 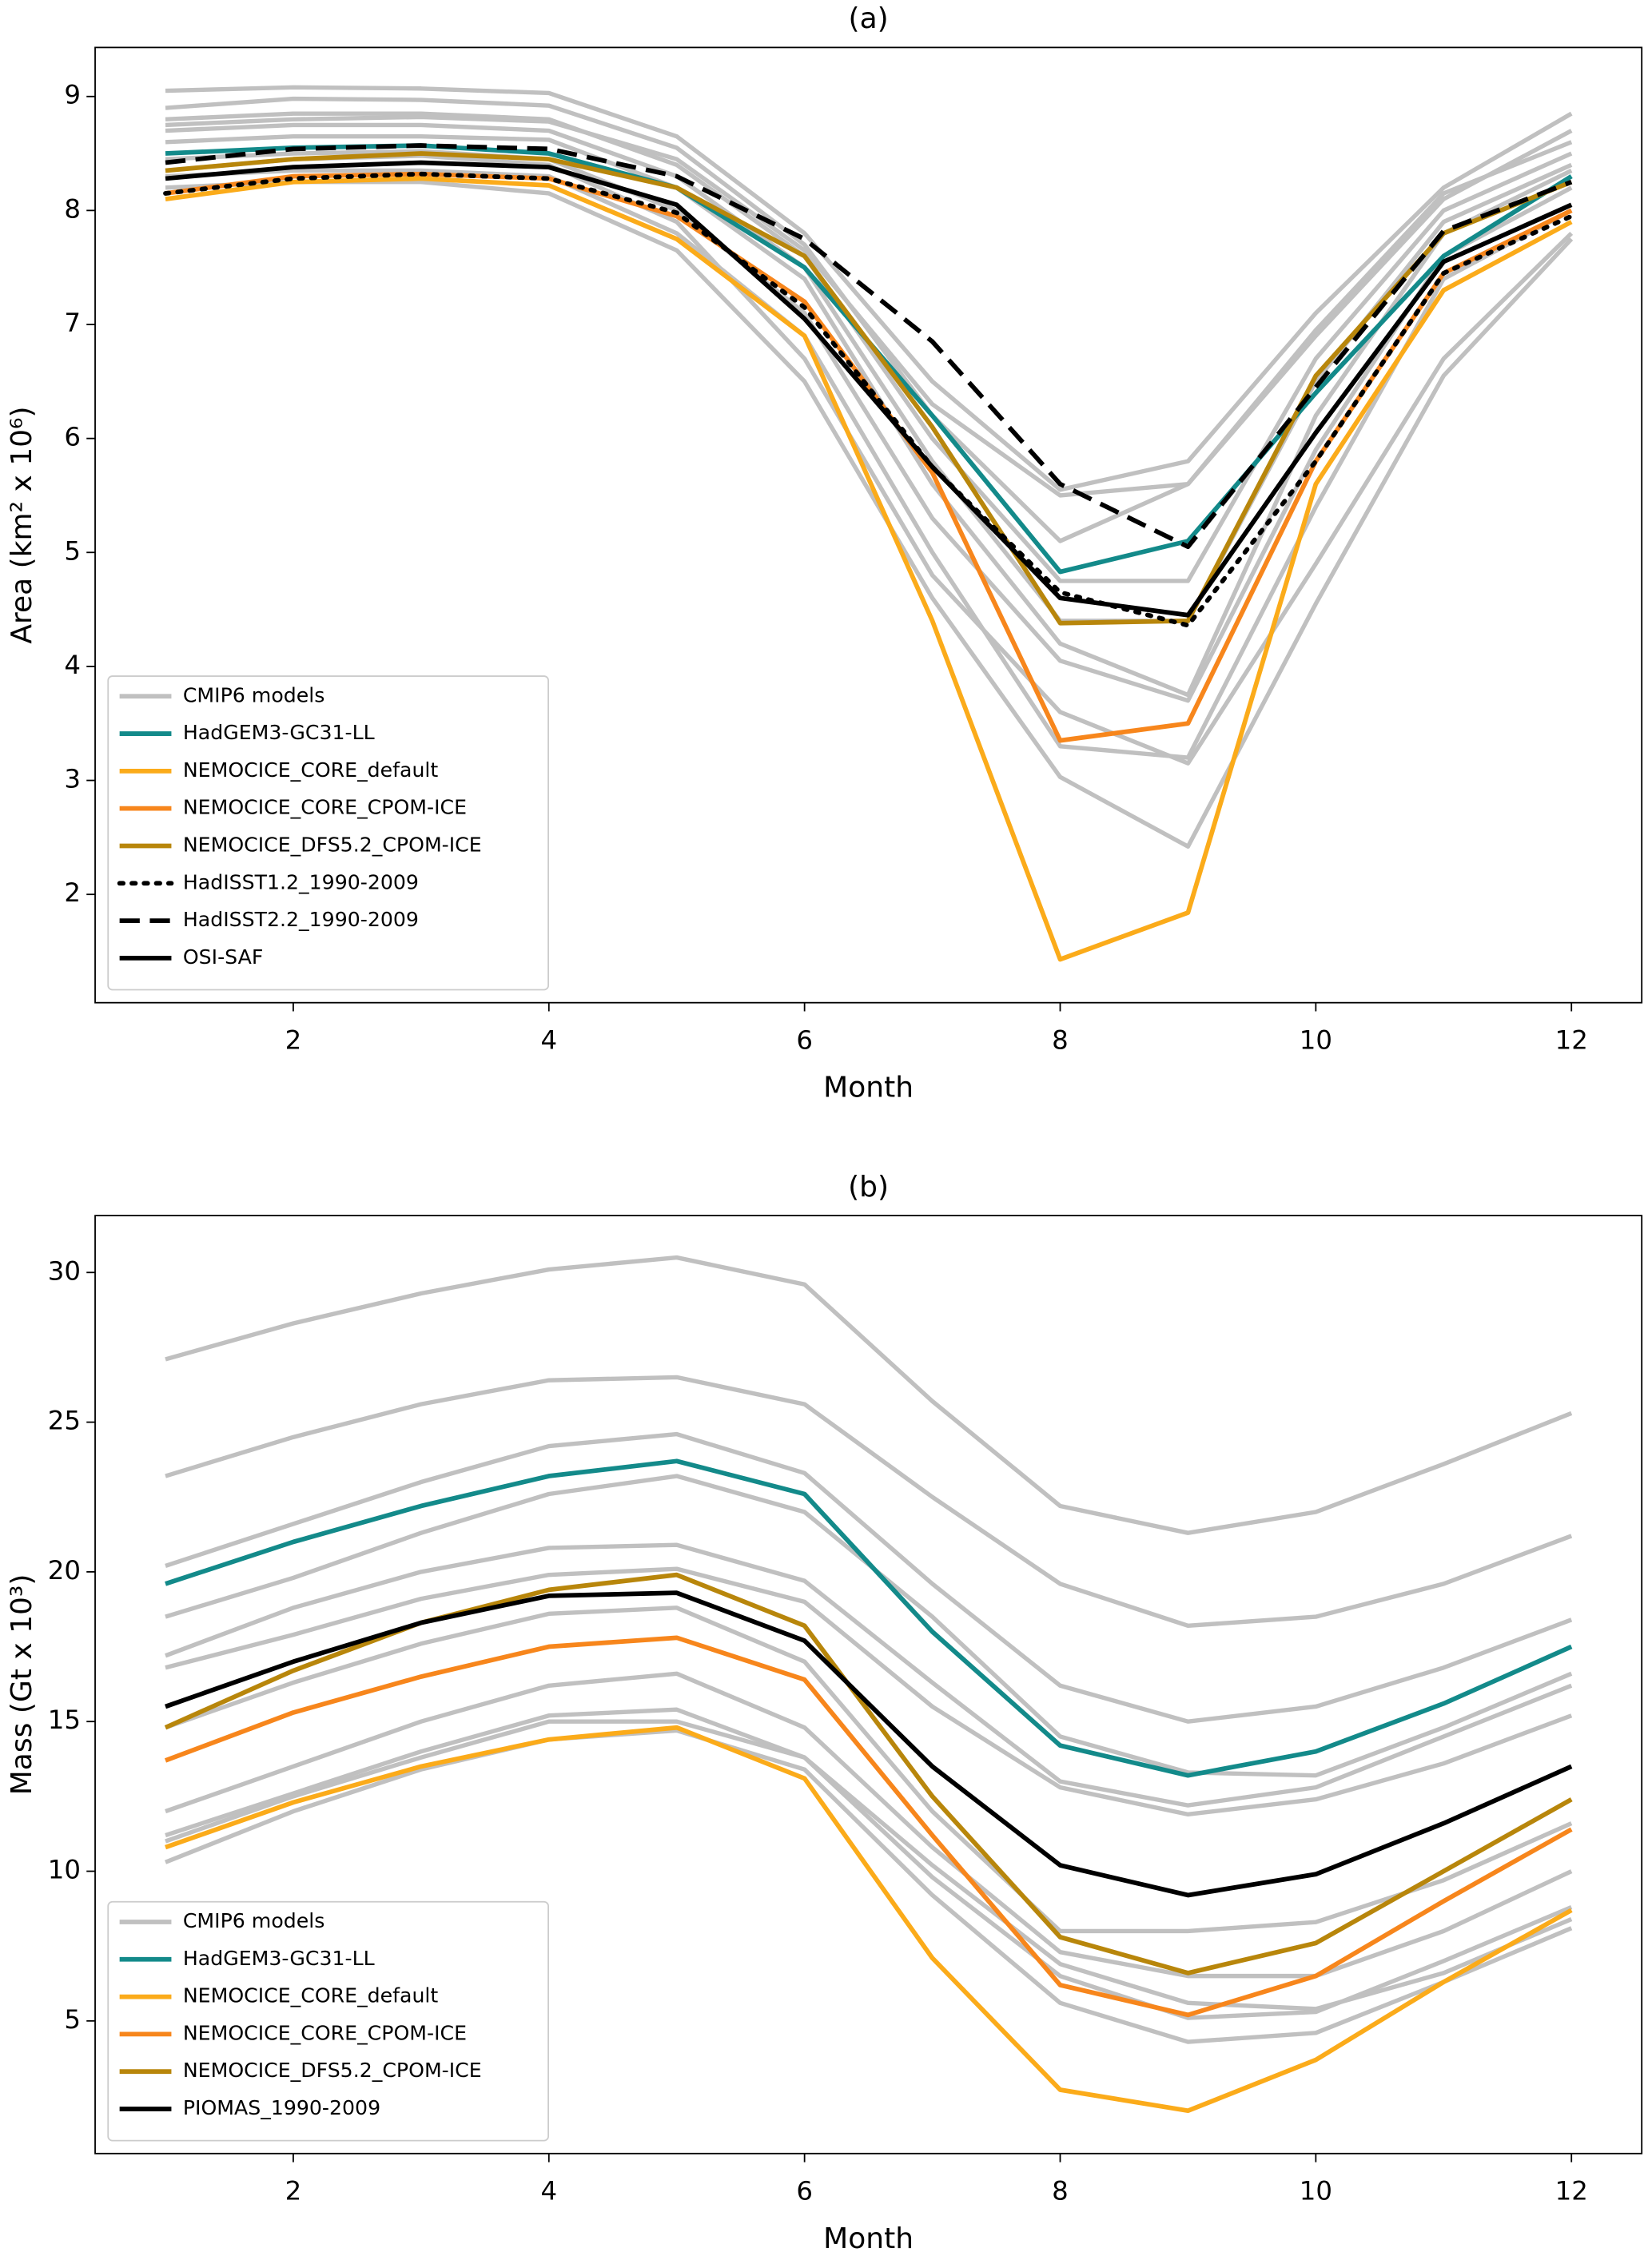 What do you see at coordinates (72, 323) in the screenshot?
I see `y-tick-label: 7` at bounding box center [72, 323].